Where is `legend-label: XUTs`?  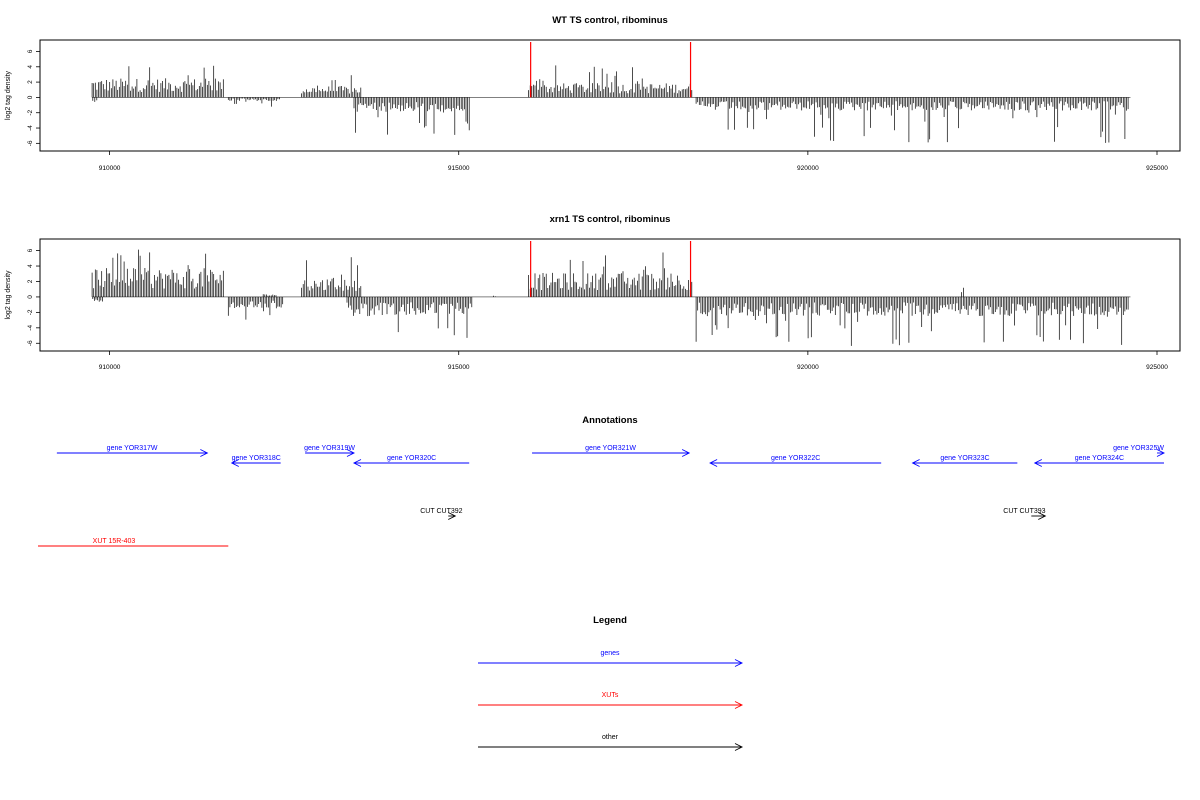
legend-label: XUTs is located at coordinates (610, 695).